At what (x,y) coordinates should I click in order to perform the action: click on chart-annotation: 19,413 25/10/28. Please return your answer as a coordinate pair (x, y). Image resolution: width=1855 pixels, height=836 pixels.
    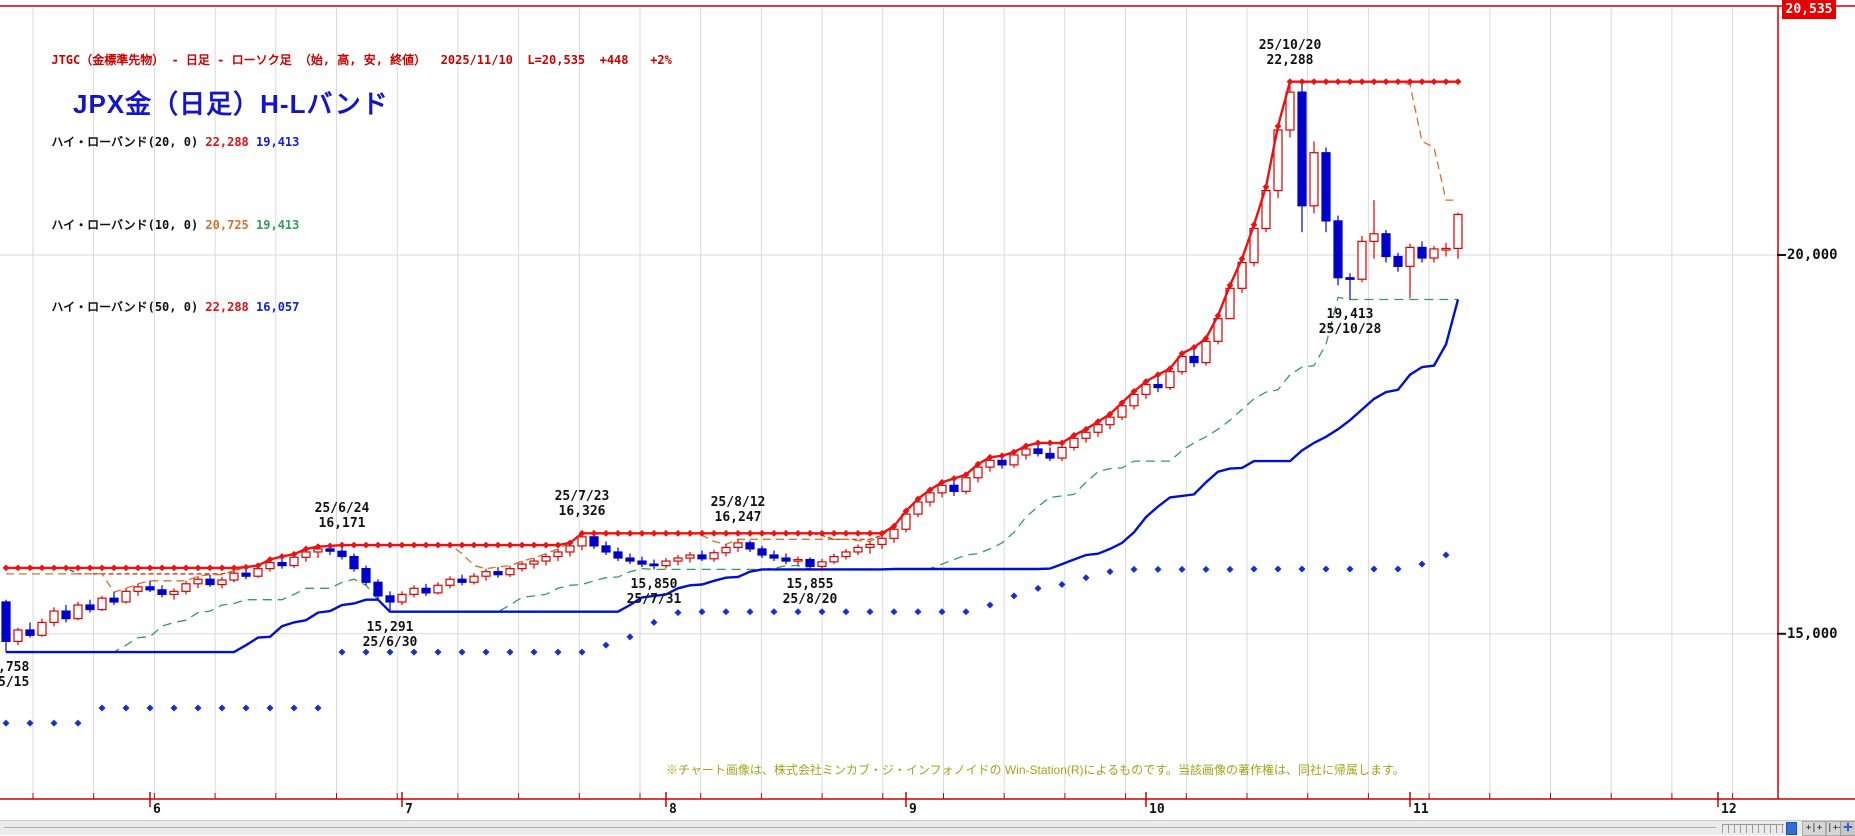
    Looking at the image, I should click on (1350, 322).